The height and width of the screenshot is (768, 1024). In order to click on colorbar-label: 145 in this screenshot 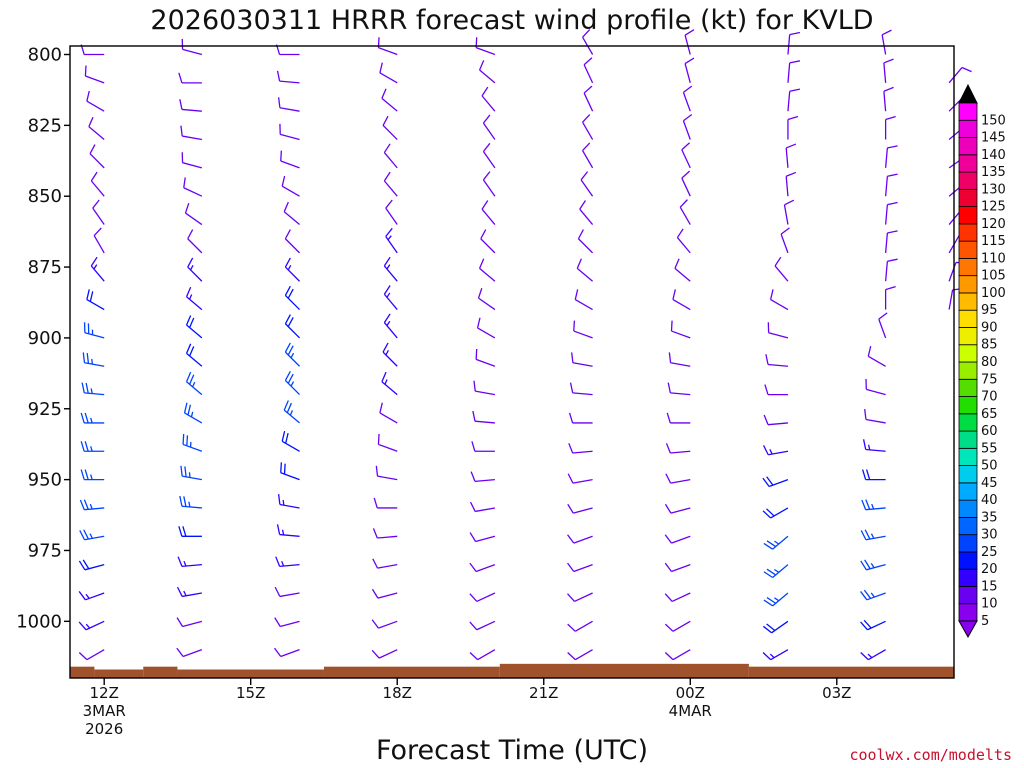, I will do `click(993, 138)`.